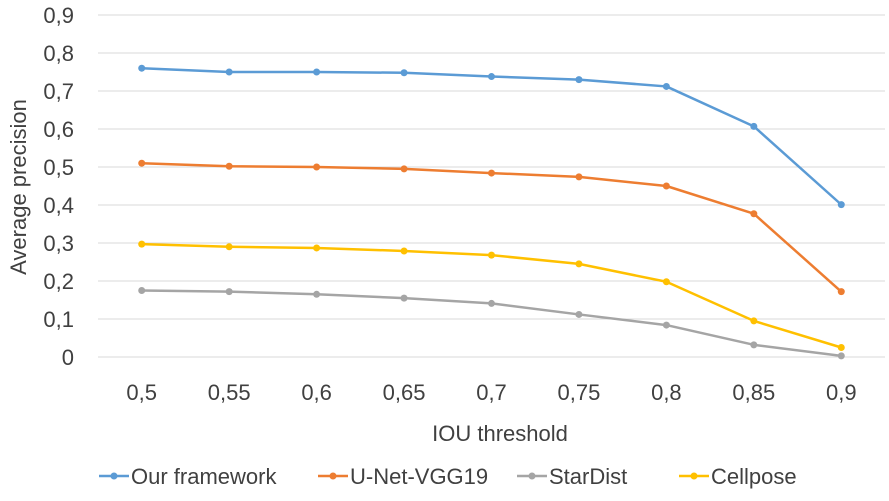  I want to click on legend: Our framework U-Net-VGG19 StarDist Cellpose, so click(448, 476).